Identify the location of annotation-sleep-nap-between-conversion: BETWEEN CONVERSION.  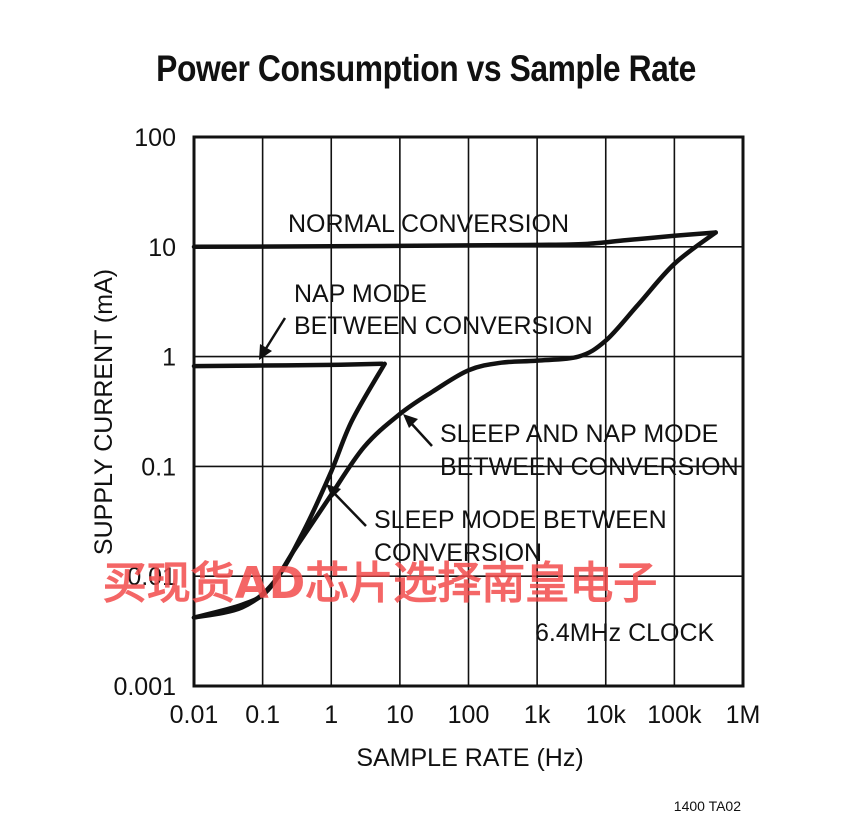
(589, 467).